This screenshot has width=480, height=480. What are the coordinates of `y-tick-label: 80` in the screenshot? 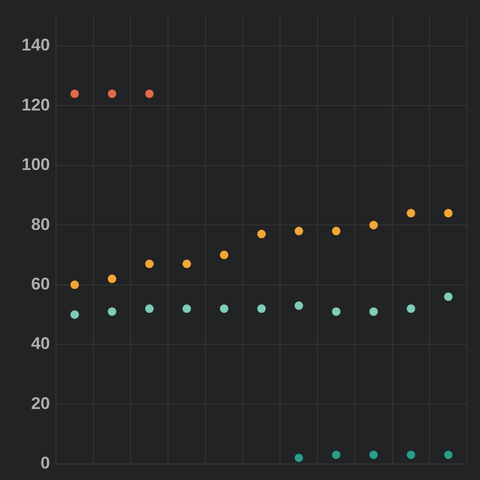 It's located at (40, 224).